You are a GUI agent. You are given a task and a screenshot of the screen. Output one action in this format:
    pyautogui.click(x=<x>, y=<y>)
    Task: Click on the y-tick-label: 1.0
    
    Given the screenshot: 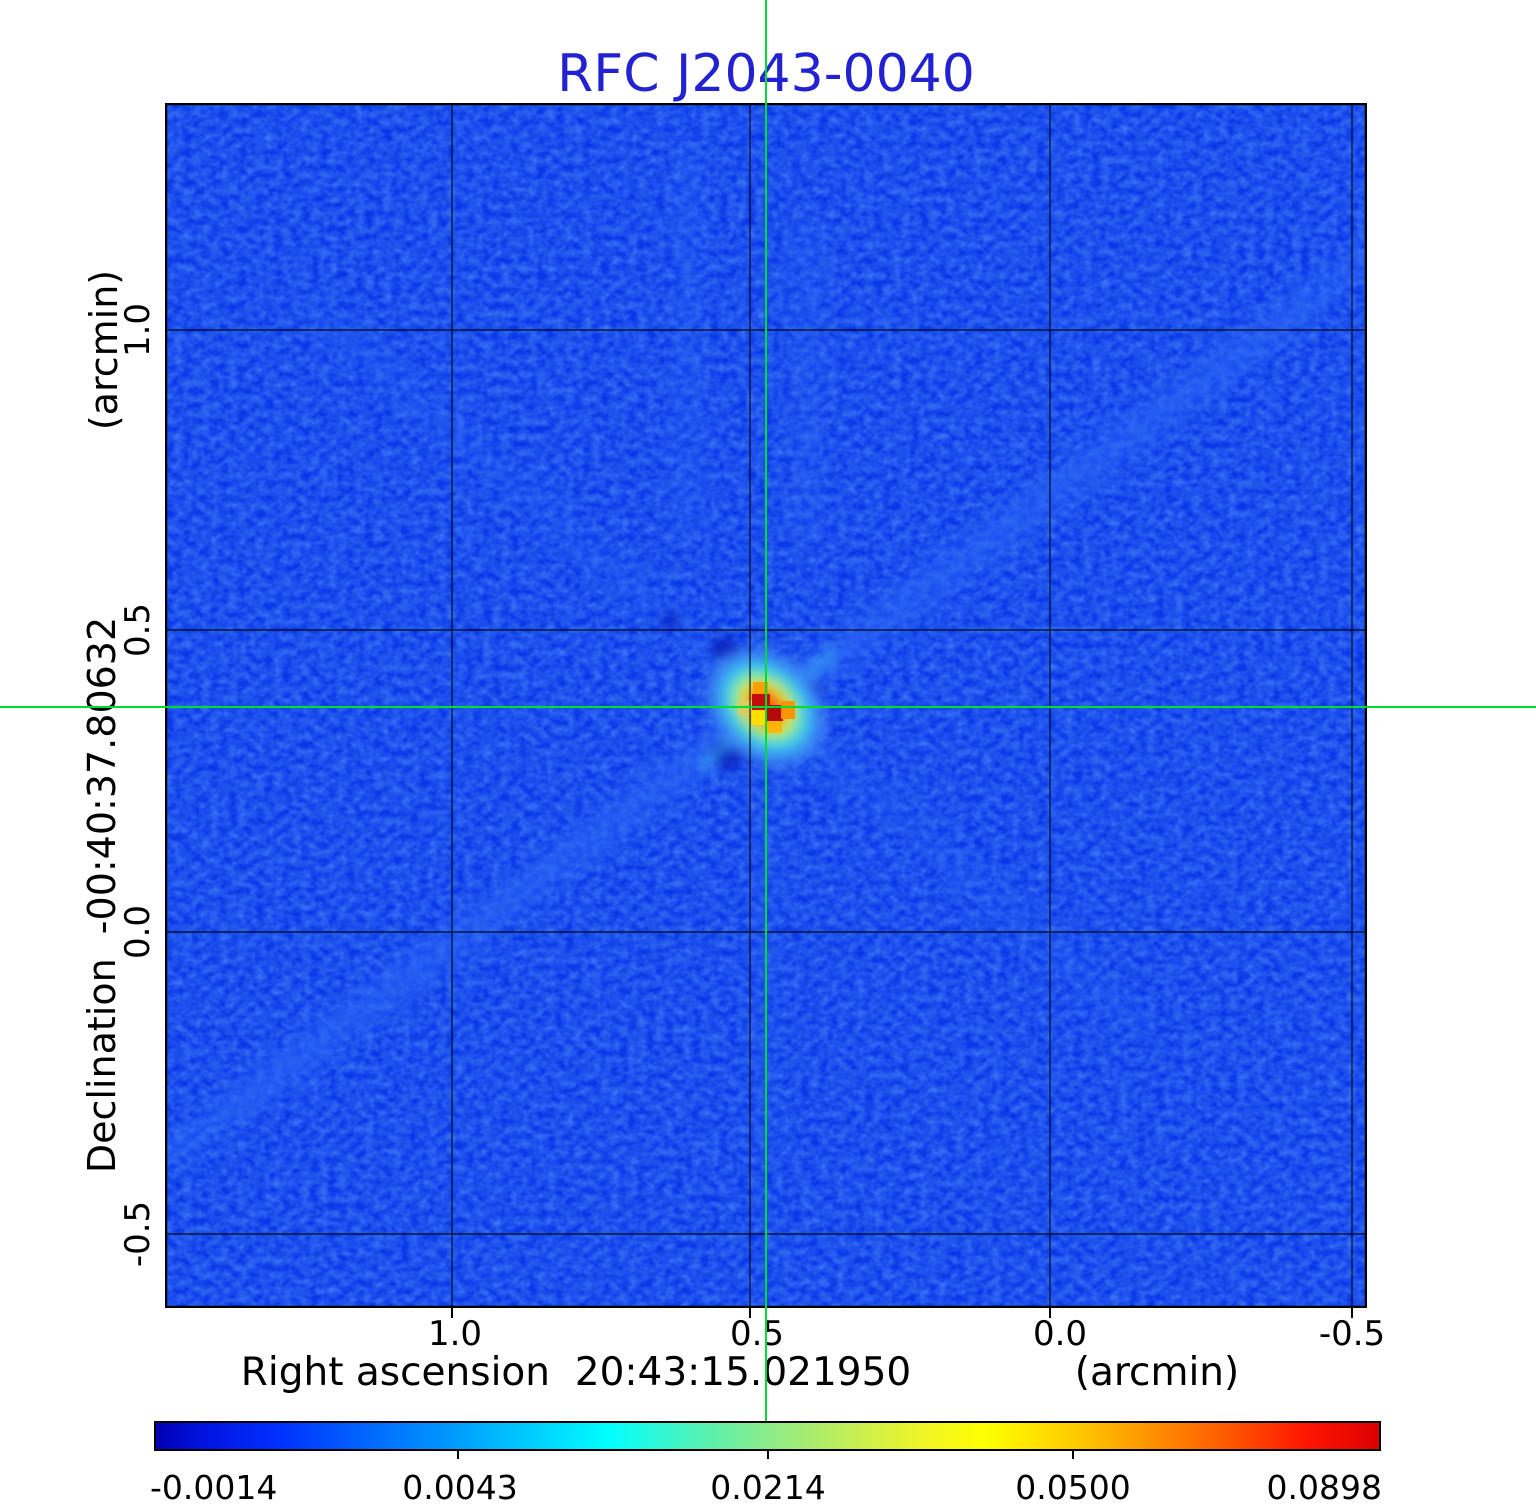 What is the action you would take?
    pyautogui.click(x=138, y=330)
    